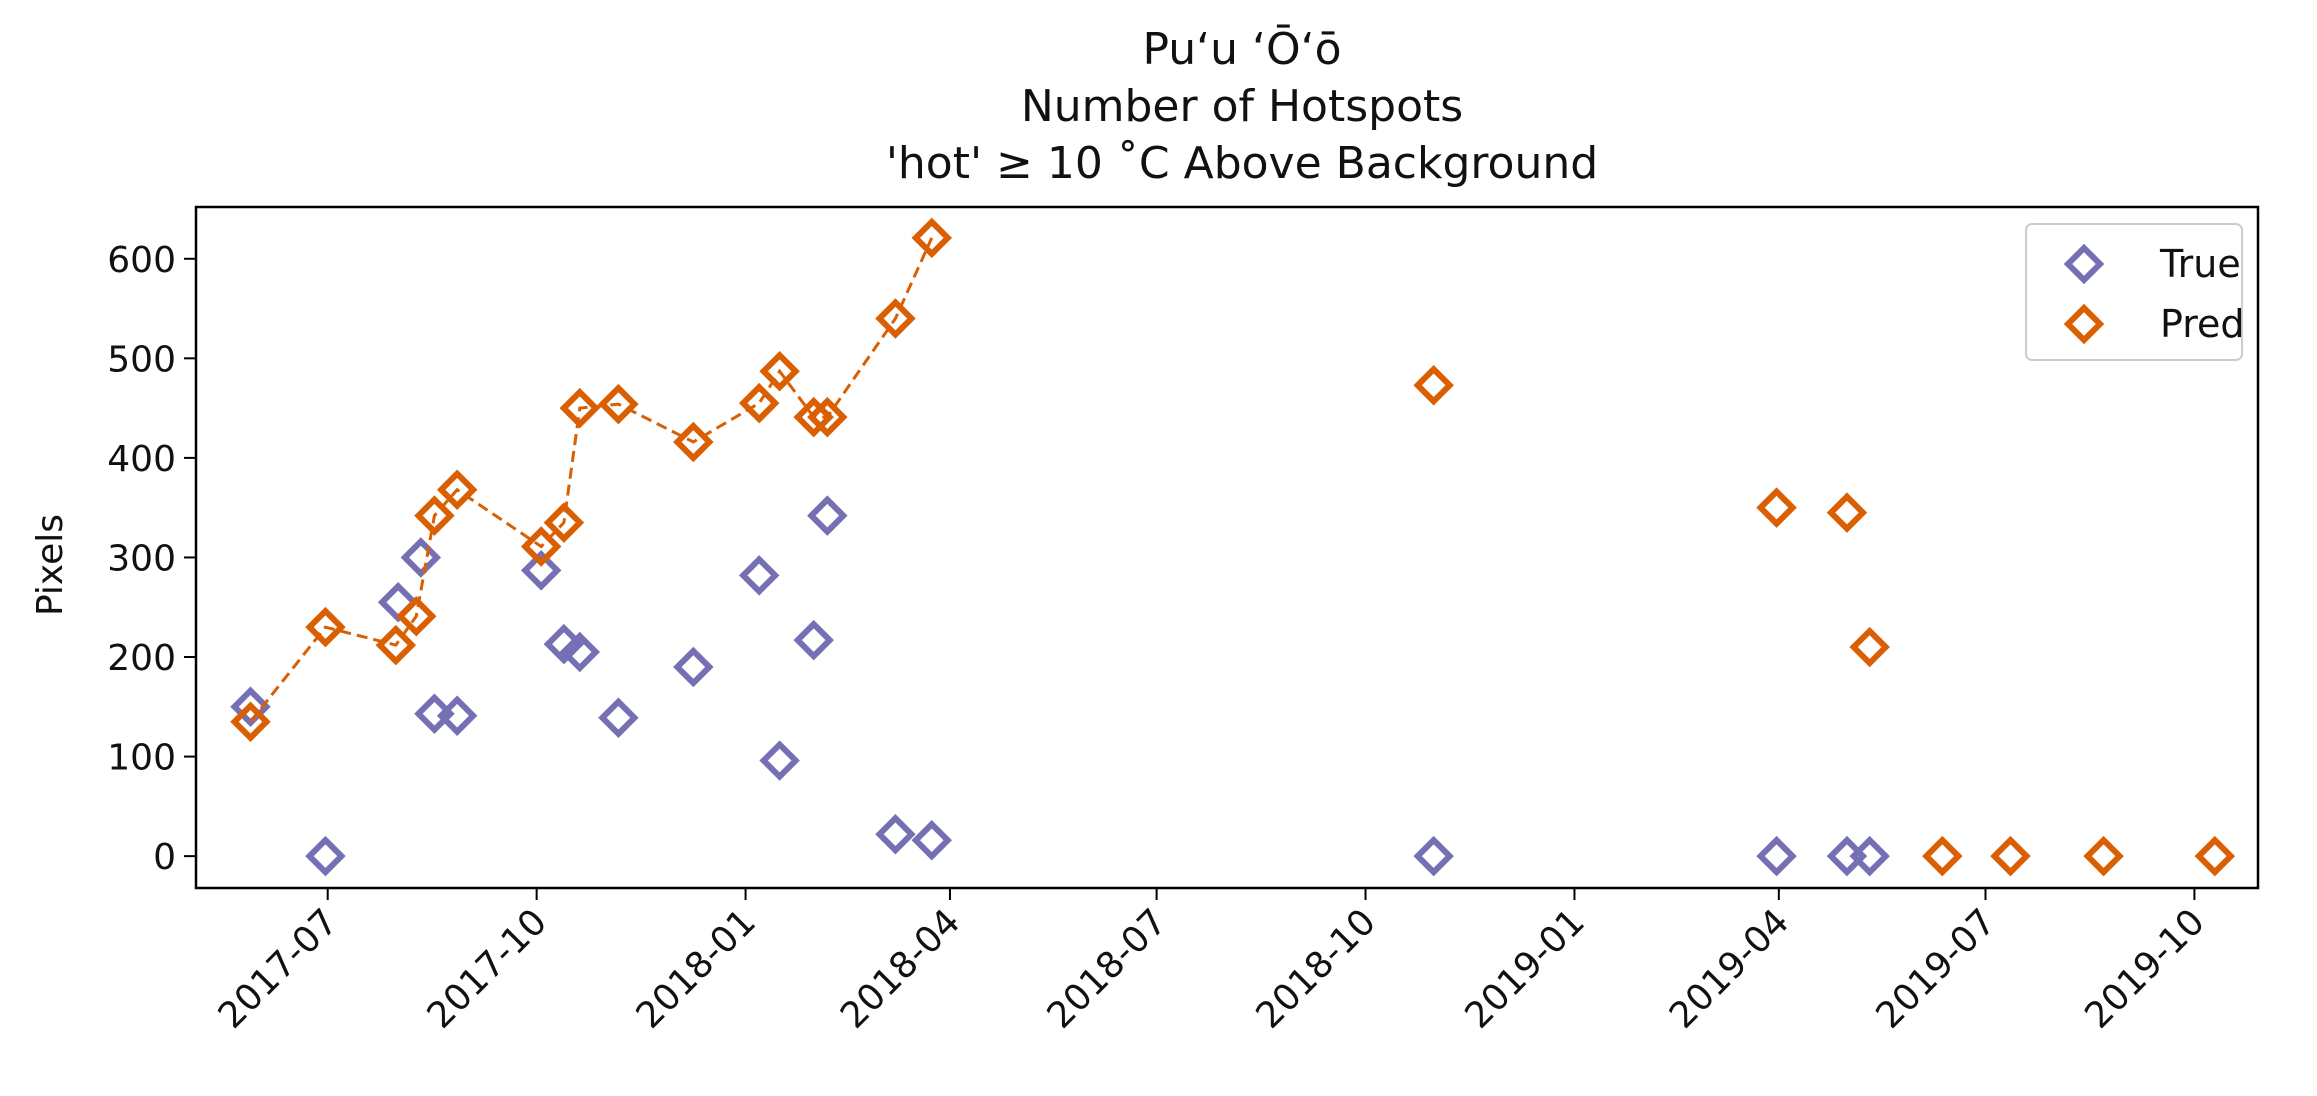 Image resolution: width=2317 pixels, height=1096 pixels. What do you see at coordinates (141, 459) in the screenshot?
I see `y-tick-label: 400` at bounding box center [141, 459].